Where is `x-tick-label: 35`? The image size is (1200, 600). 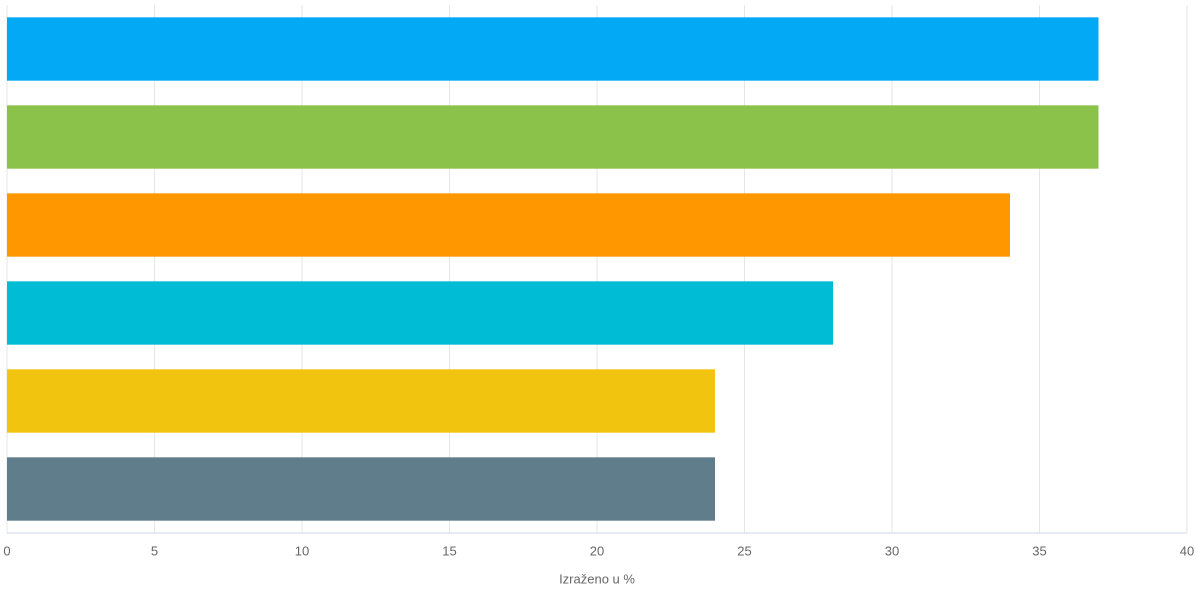 x-tick-label: 35 is located at coordinates (1039, 550).